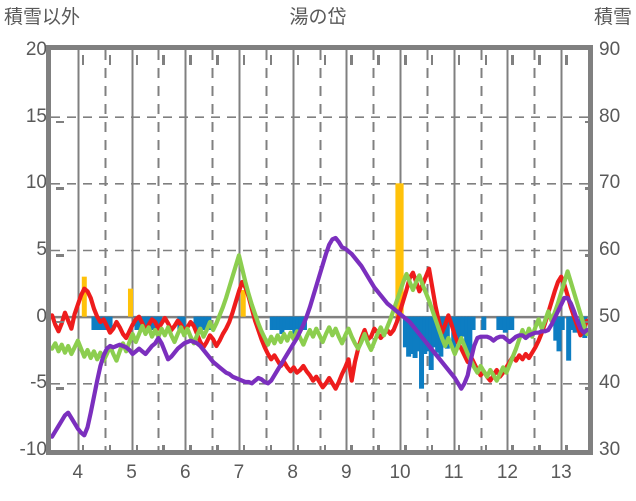 This screenshot has height=501, width=636. What do you see at coordinates (36, 116) in the screenshot?
I see `y-axis-tick-label-left: 15` at bounding box center [36, 116].